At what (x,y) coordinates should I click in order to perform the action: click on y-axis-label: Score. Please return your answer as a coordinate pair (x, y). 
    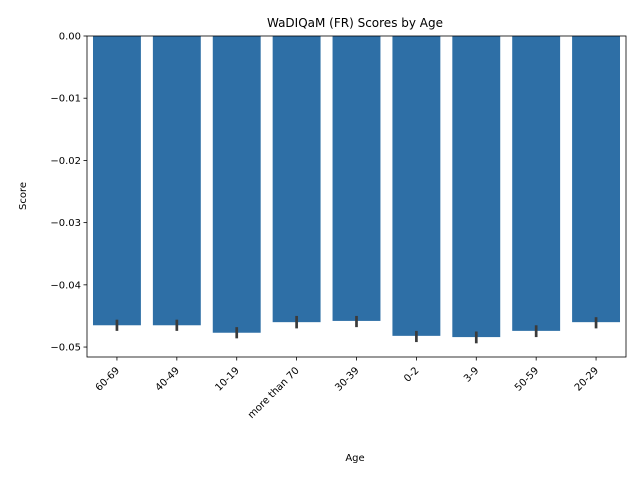
    Looking at the image, I should click on (23, 196).